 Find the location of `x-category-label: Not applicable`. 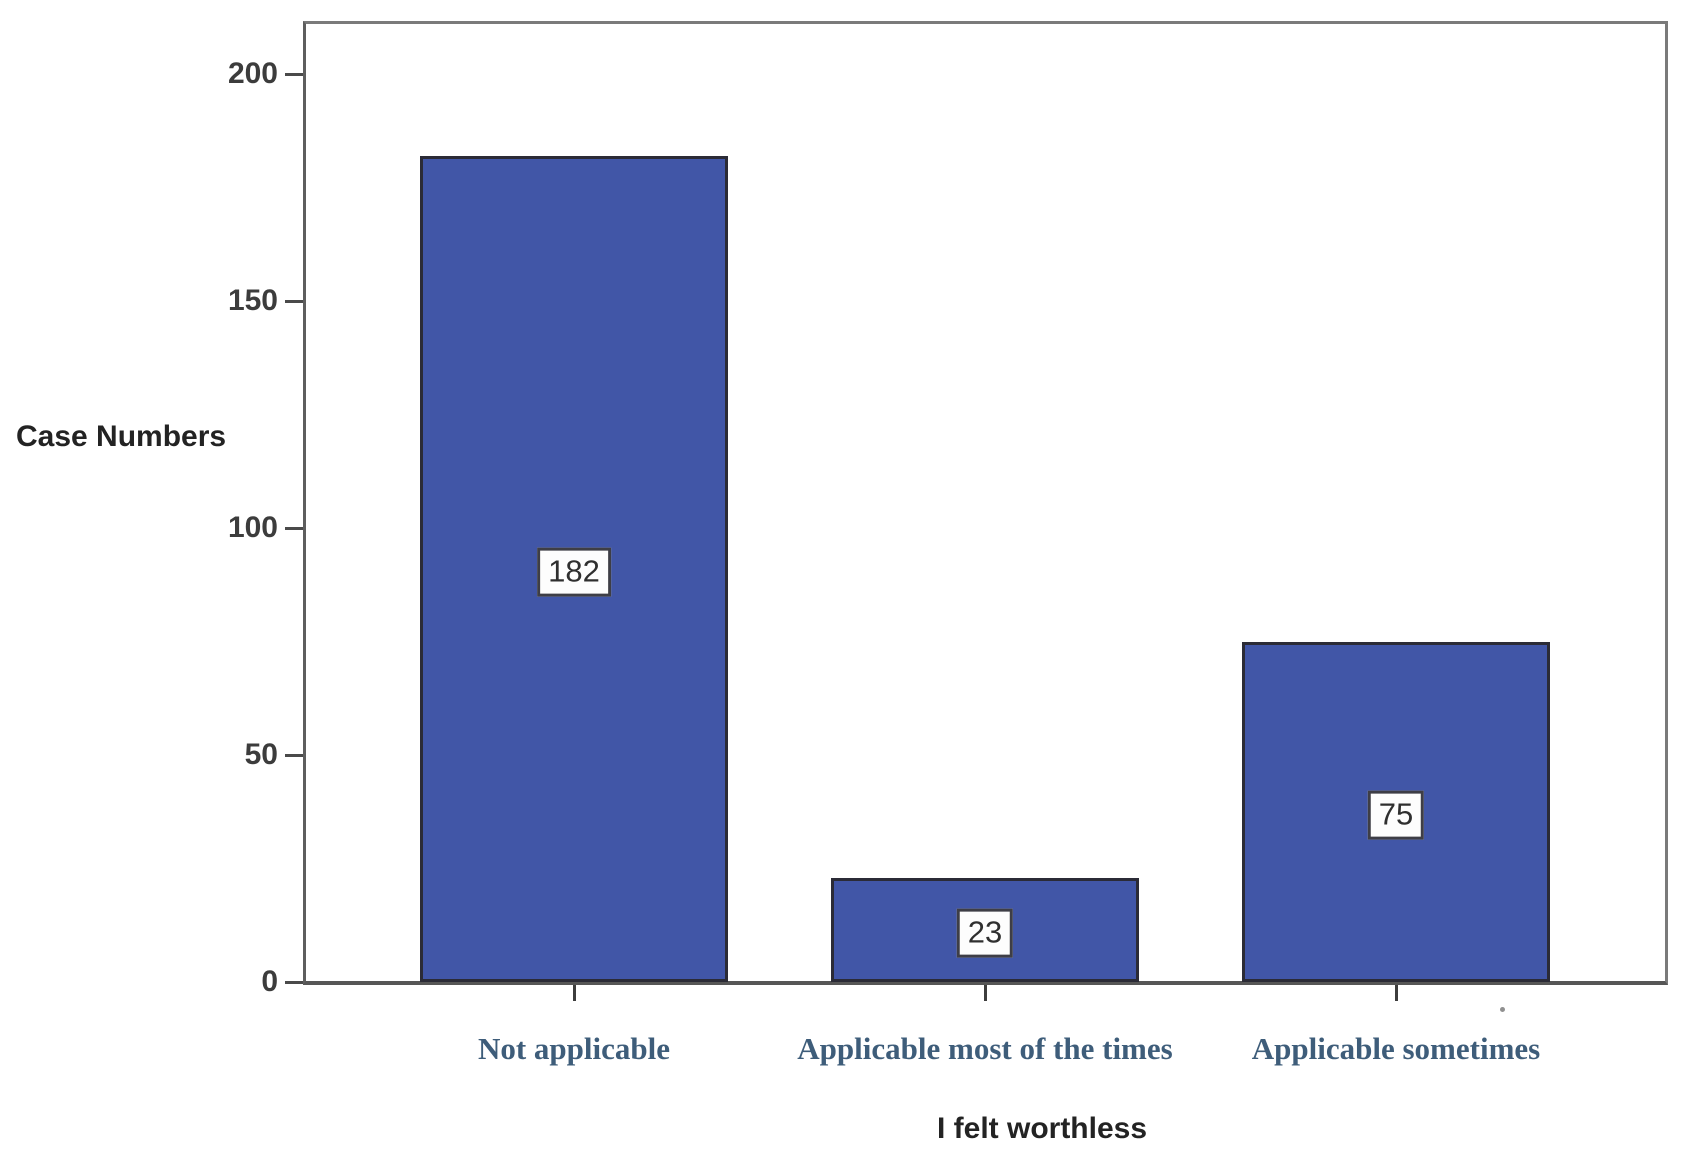

x-category-label: Not applicable is located at coordinates (574, 1048).